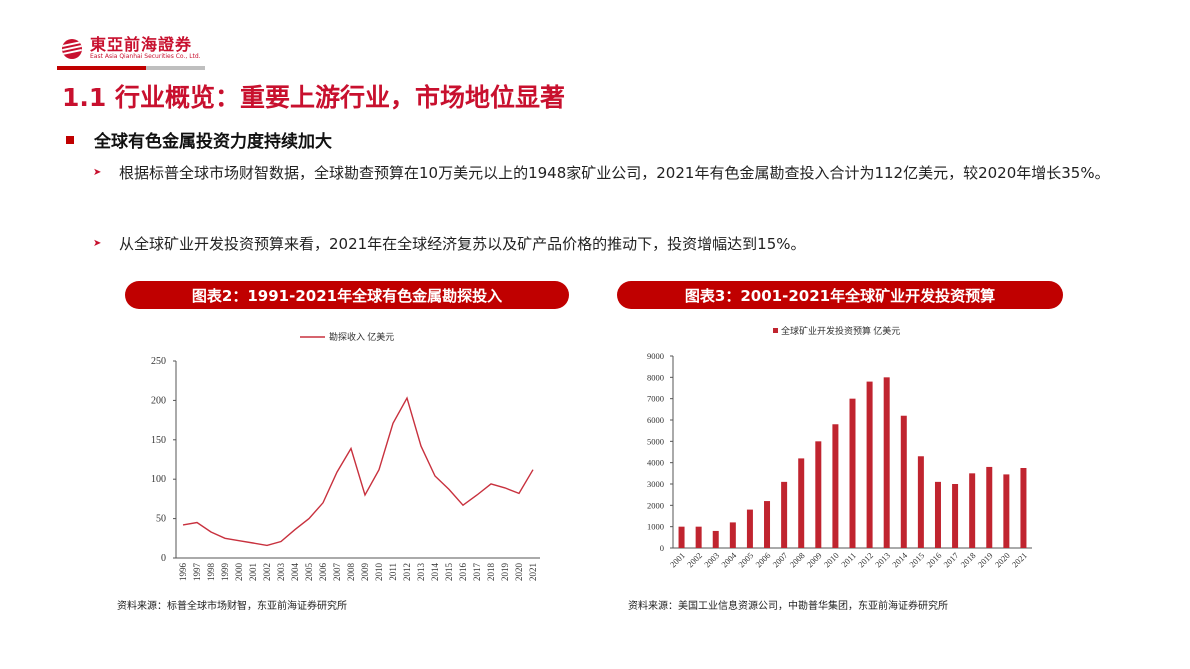  What do you see at coordinates (199, 139) in the screenshot?
I see `section-heading: 全球有色金属投资力度持续加大` at bounding box center [199, 139].